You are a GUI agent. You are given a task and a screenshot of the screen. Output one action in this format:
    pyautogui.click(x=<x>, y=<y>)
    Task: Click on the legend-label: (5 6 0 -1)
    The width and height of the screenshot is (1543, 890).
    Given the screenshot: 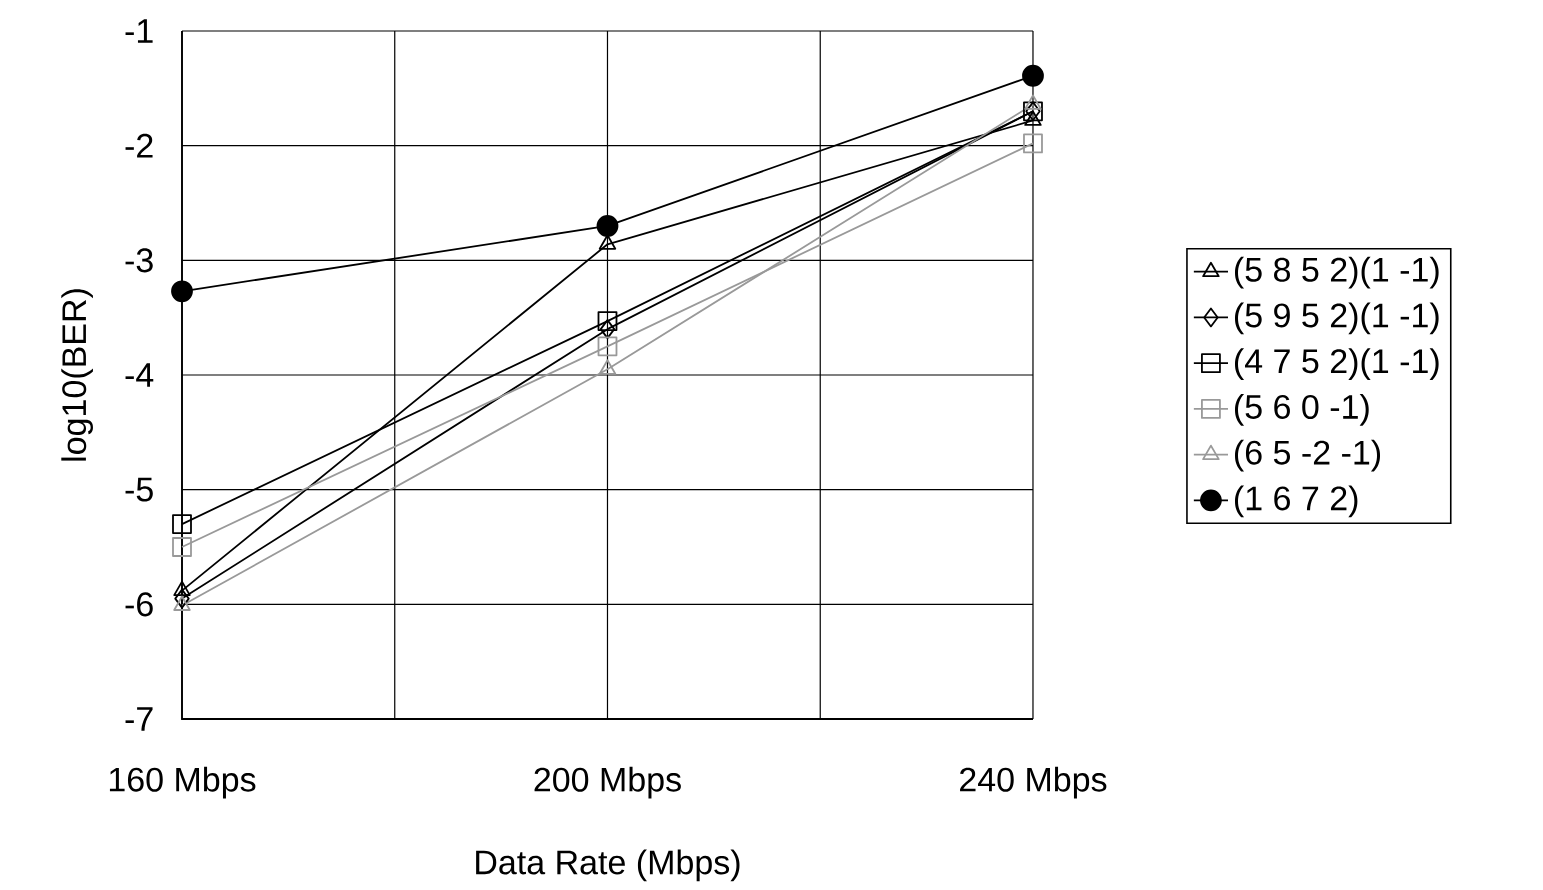 What is the action you would take?
    pyautogui.click(x=1302, y=410)
    